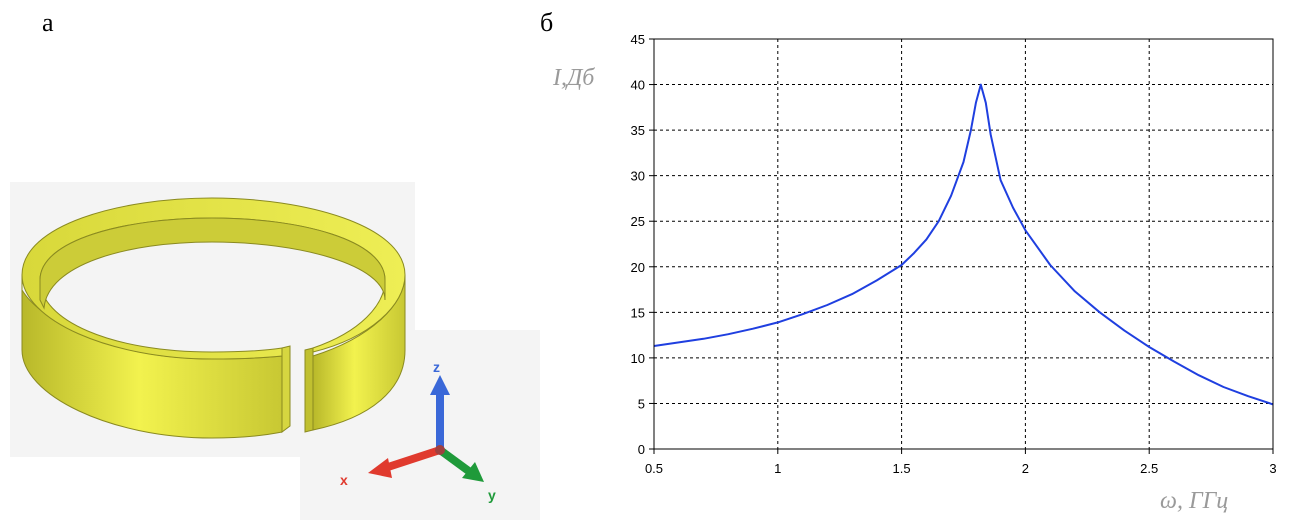 The height and width of the screenshot is (525, 1294). Describe the element at coordinates (902, 468) in the screenshot. I see `x-tick-label: 1.5` at that location.